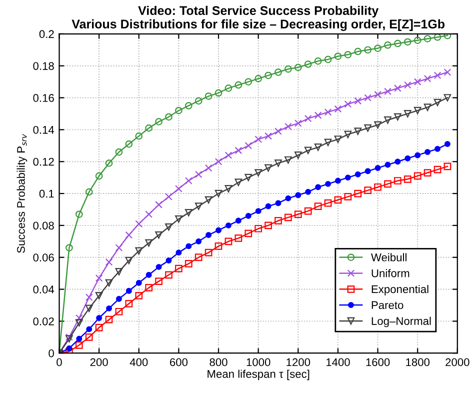 Image resolution: width=474 pixels, height=399 pixels. What do you see at coordinates (22, 193) in the screenshot?
I see `y-axis-title: Success Probability P$_{srv}$` at bounding box center [22, 193].